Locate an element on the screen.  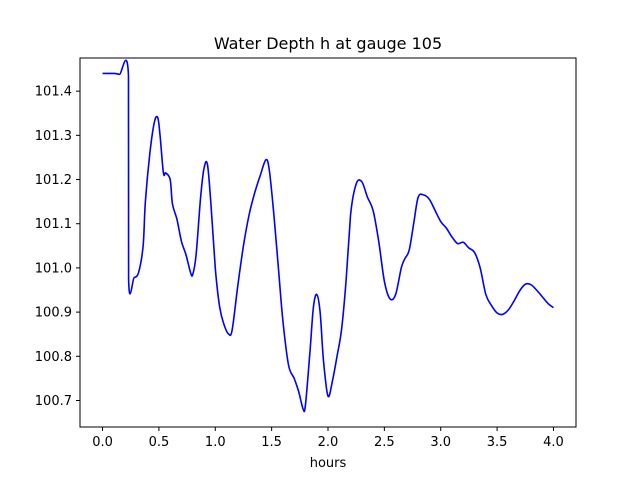
y-tick-label: 101.0 is located at coordinates (53, 268).